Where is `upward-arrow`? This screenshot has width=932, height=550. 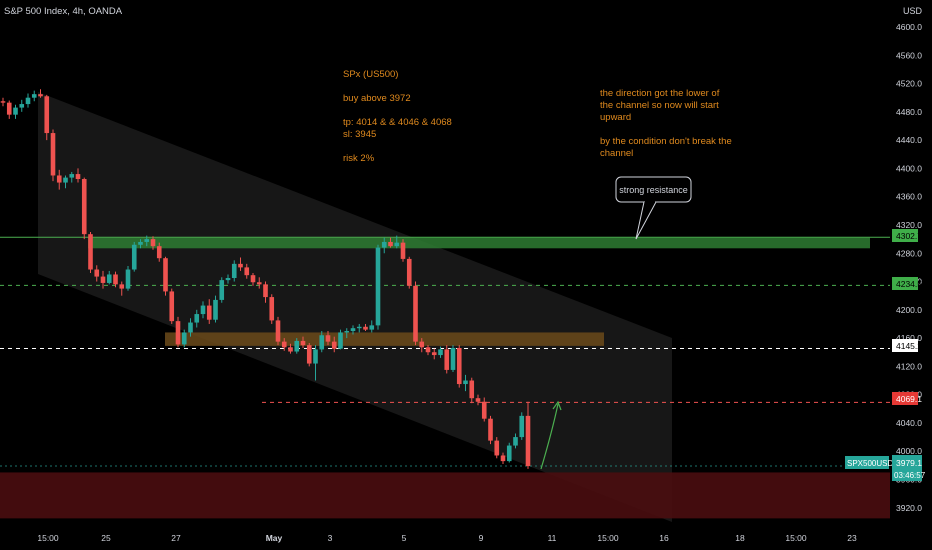
upward-arrow is located at coordinates (551, 435).